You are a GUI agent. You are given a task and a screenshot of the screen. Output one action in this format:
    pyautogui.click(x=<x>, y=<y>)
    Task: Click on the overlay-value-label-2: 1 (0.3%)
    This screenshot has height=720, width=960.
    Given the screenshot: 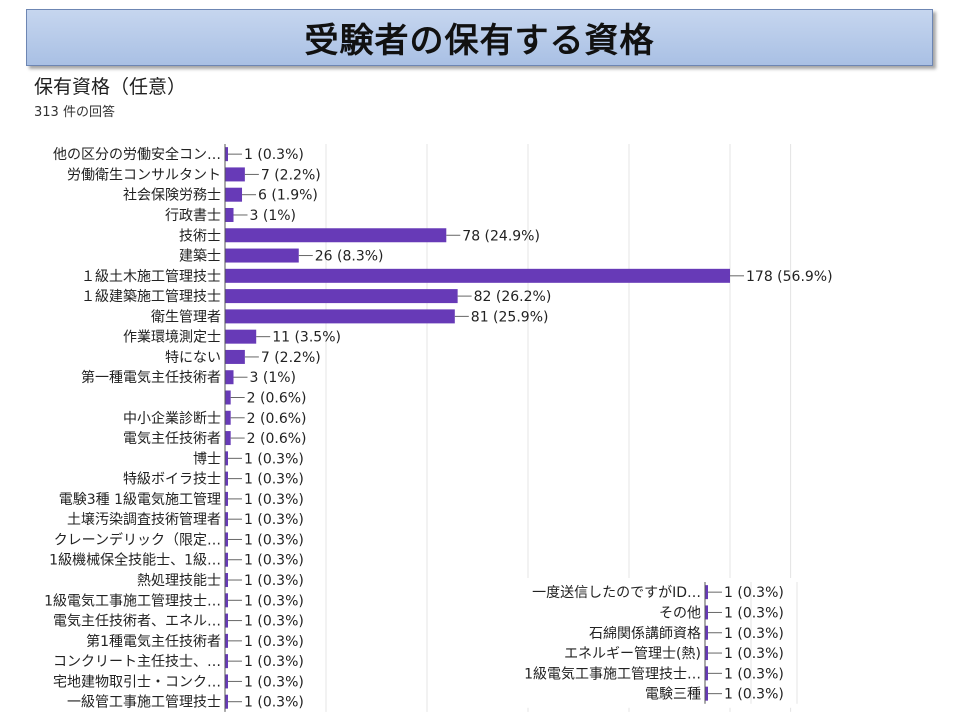 What is the action you would take?
    pyautogui.click(x=754, y=634)
    